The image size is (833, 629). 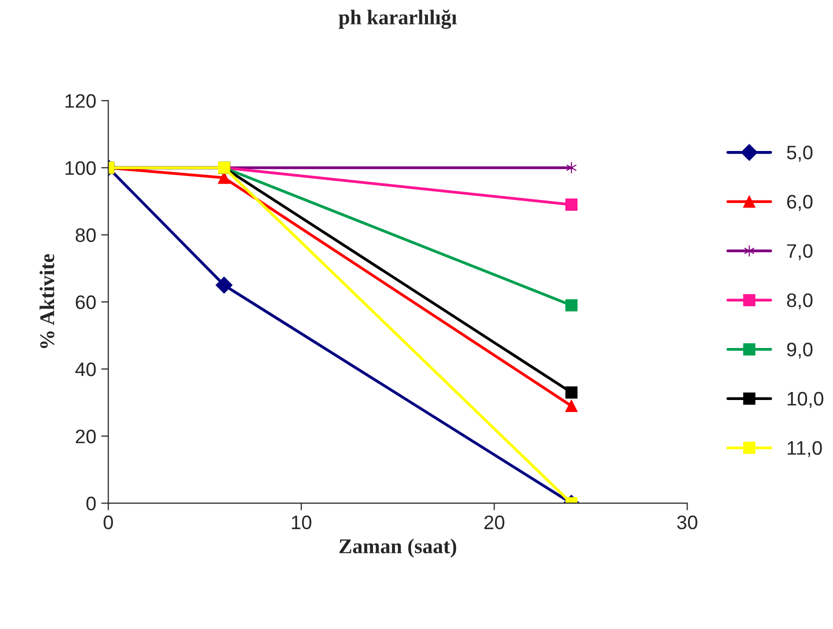 I want to click on x-tick-label: 20, so click(x=494, y=523).